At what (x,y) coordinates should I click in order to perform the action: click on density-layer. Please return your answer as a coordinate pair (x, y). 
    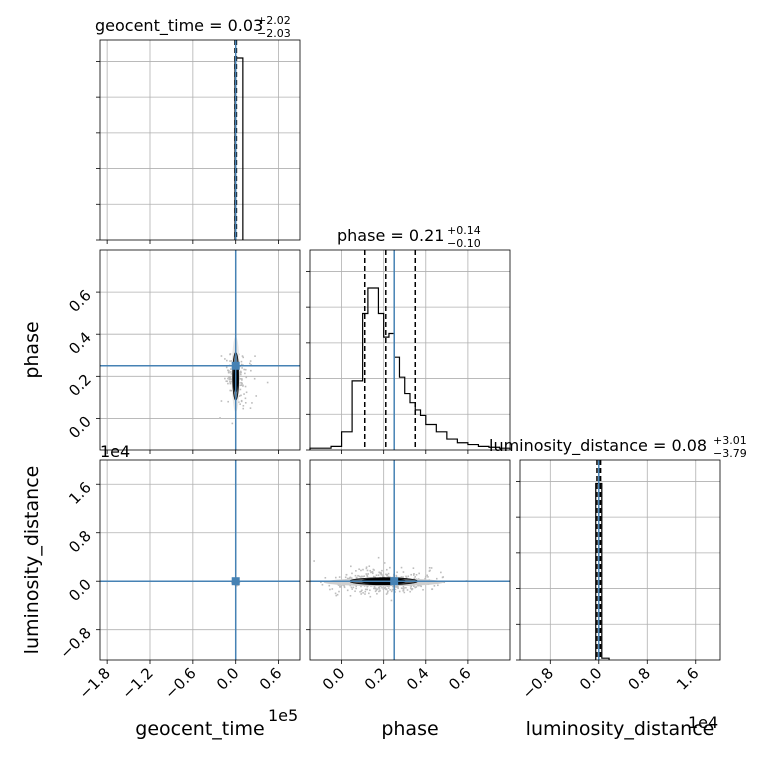
    Looking at the image, I should click on (200, 560).